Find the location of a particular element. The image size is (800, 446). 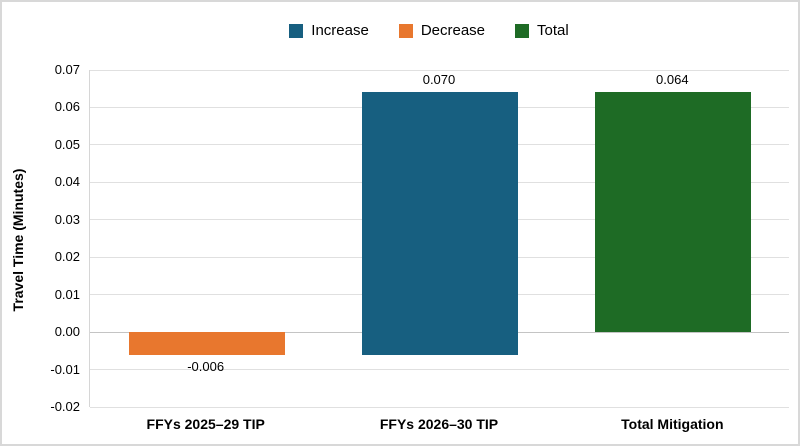

legend-label: Increase is located at coordinates (340, 30).